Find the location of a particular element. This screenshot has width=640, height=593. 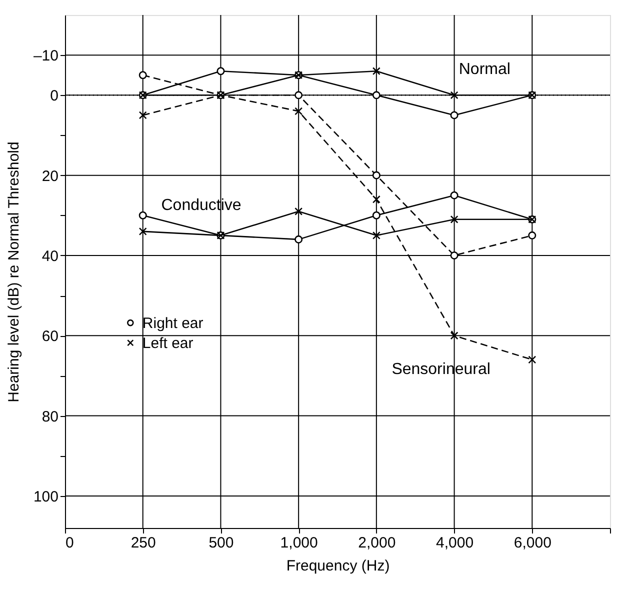

y-tick-label: 0 is located at coordinates (54, 96).